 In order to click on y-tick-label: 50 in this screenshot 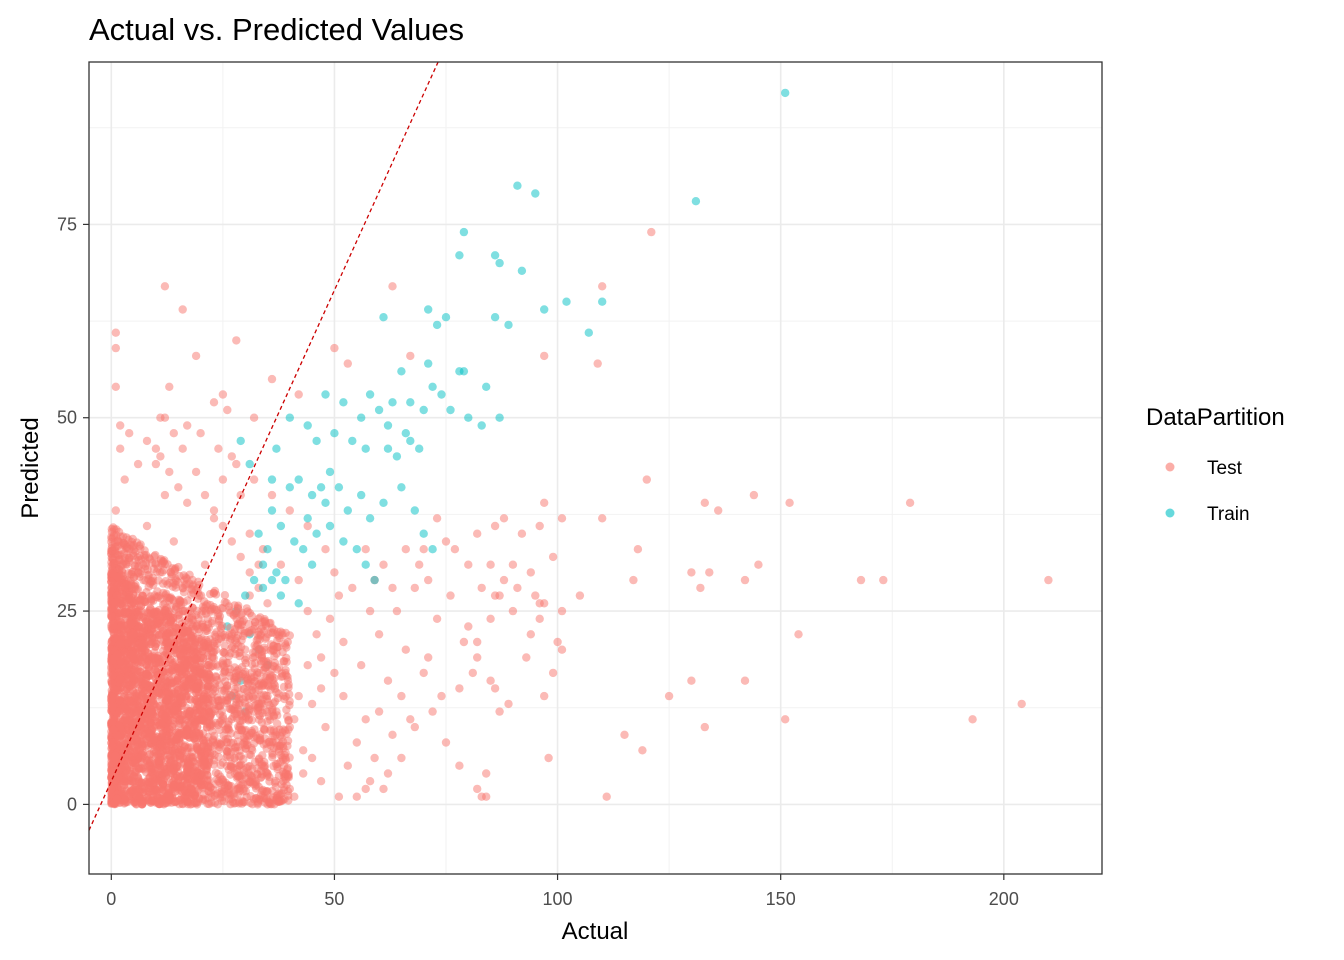, I will do `click(67, 418)`.